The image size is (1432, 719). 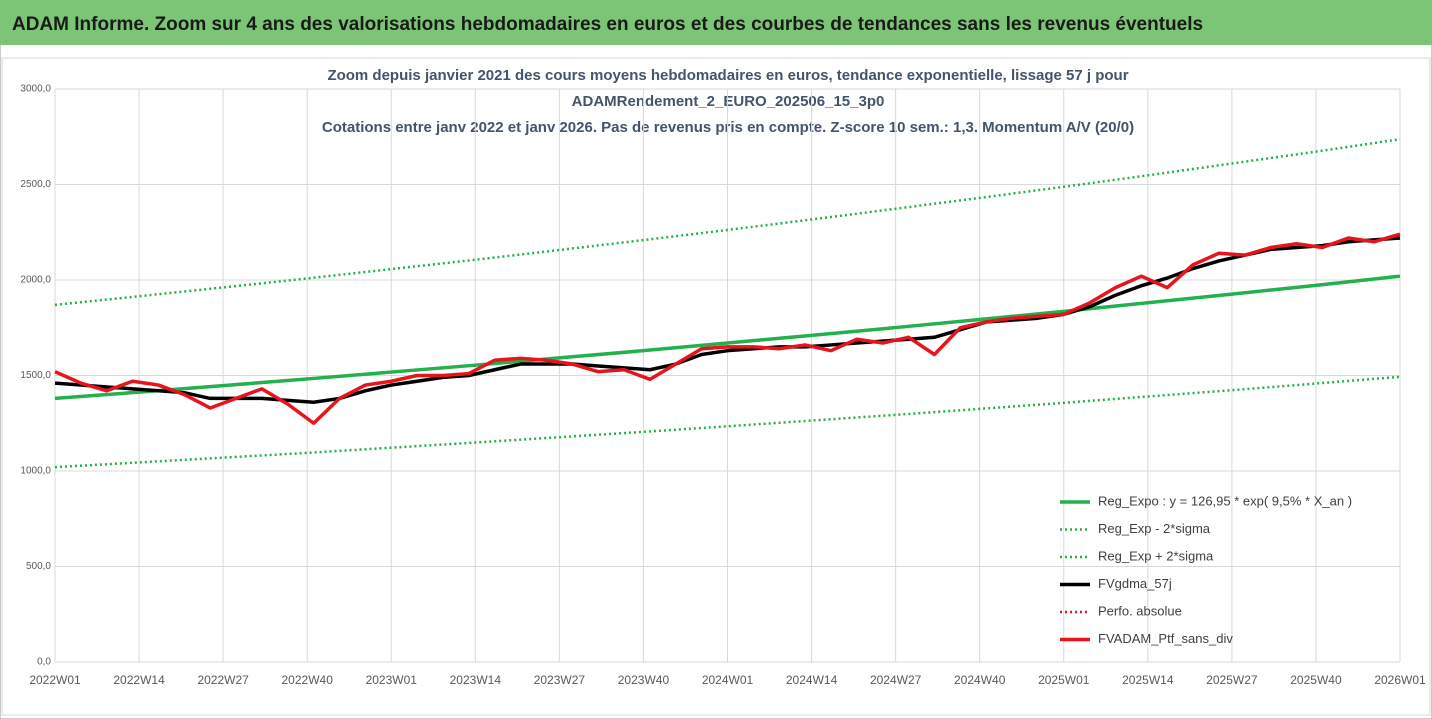 I want to click on y-tick-label: 2000,0, so click(x=35, y=280).